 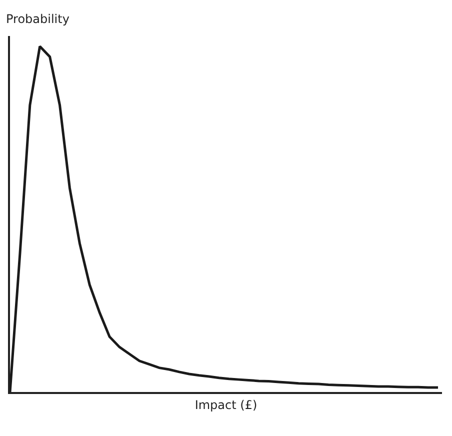 What do you see at coordinates (226, 405) in the screenshot?
I see `x-axis-title: Impact (£)` at bounding box center [226, 405].